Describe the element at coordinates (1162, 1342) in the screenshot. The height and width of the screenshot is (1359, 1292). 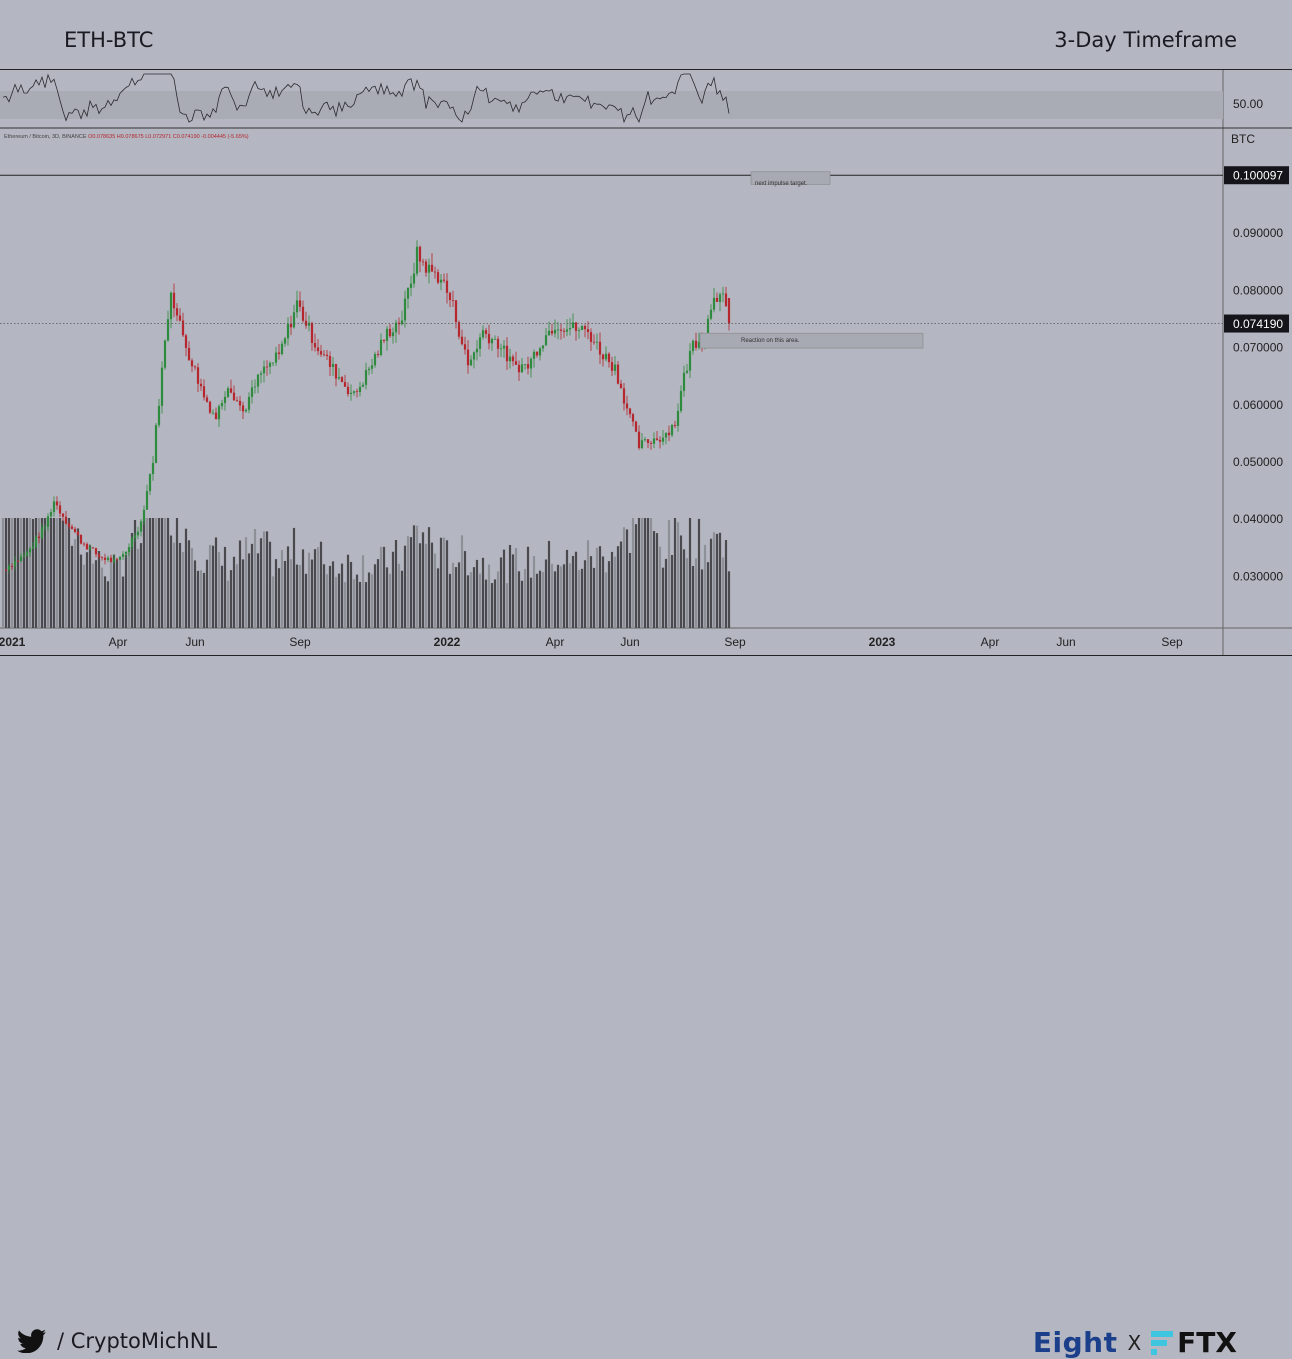
I see `ftx-mark-icon` at that location.